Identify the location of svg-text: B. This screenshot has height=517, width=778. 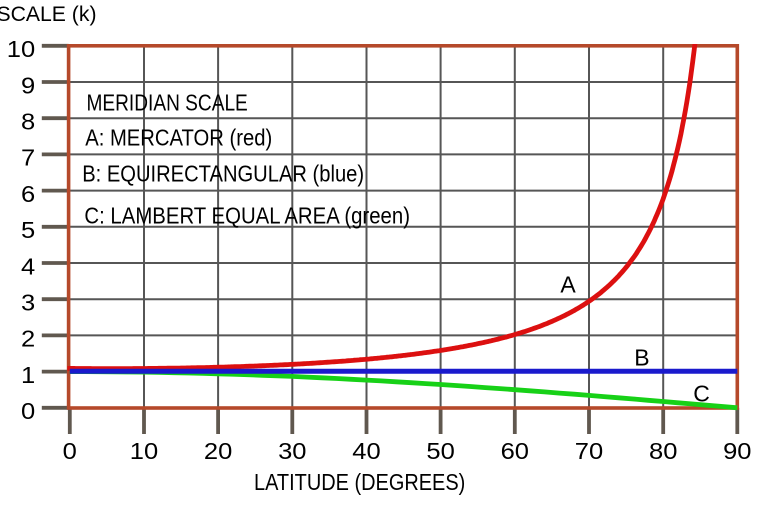
(641, 357).